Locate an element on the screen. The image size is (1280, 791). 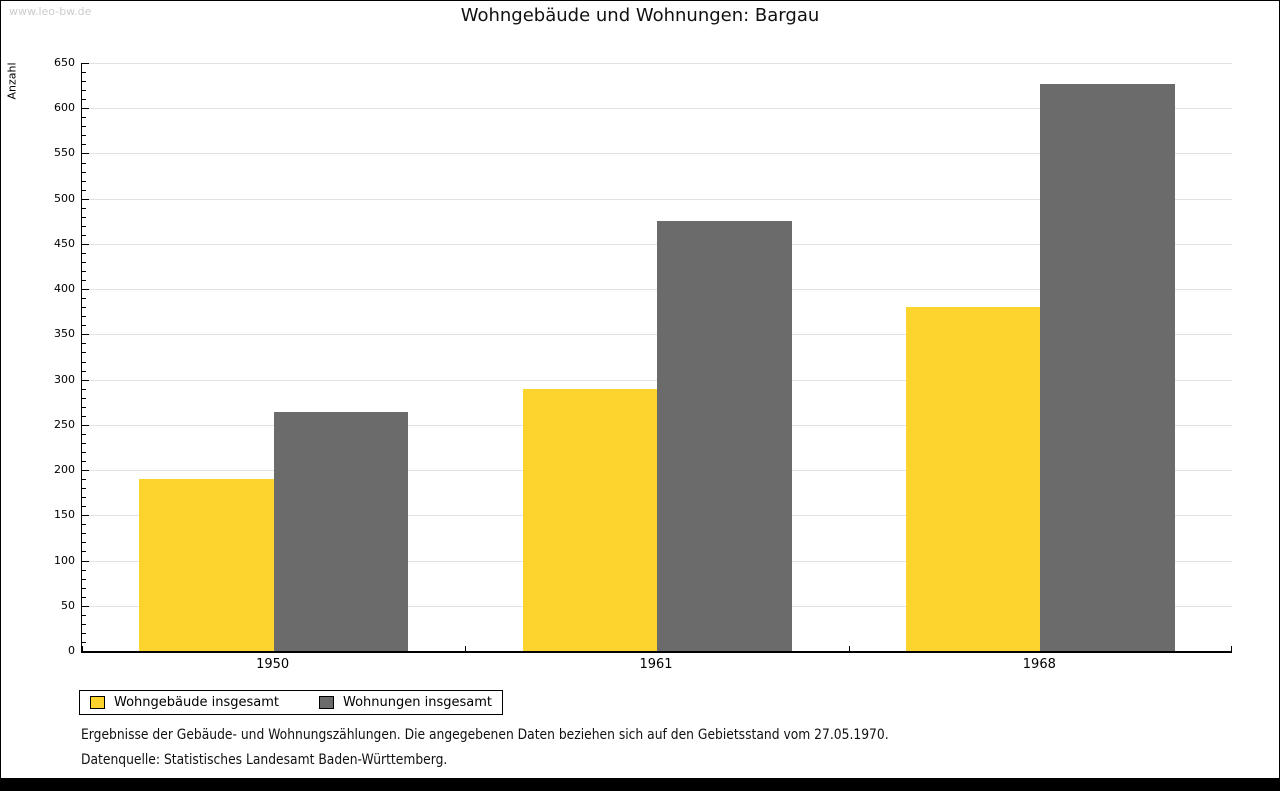
legend-entry-wohnungen: Wohnungen insgesamt is located at coordinates (405, 702).